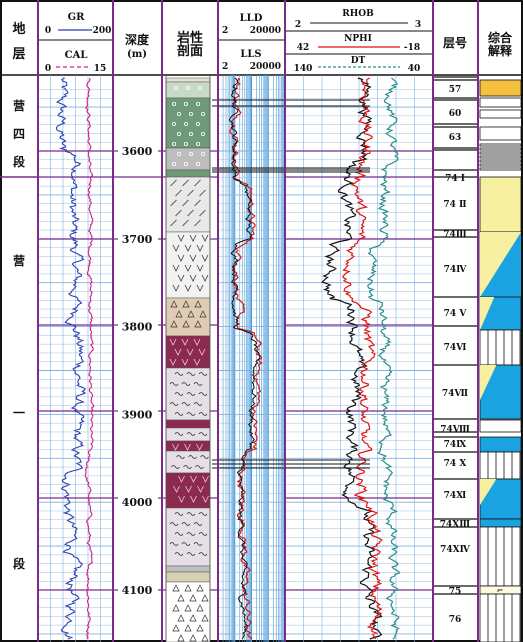 This screenshot has width=523, height=642. What do you see at coordinates (455, 430) in the screenshot?
I see `layer-number: 74Ⅷ` at bounding box center [455, 430].